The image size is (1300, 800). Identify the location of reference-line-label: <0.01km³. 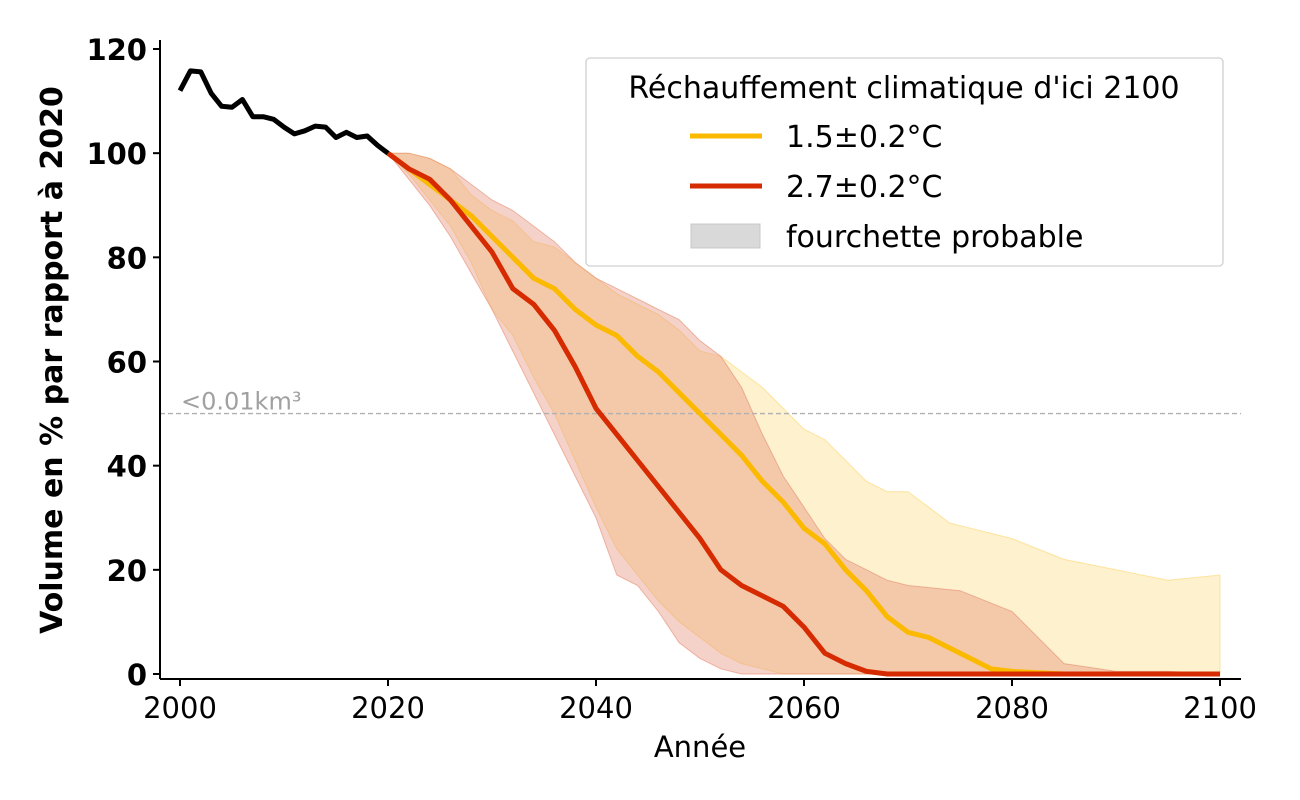
(241, 402).